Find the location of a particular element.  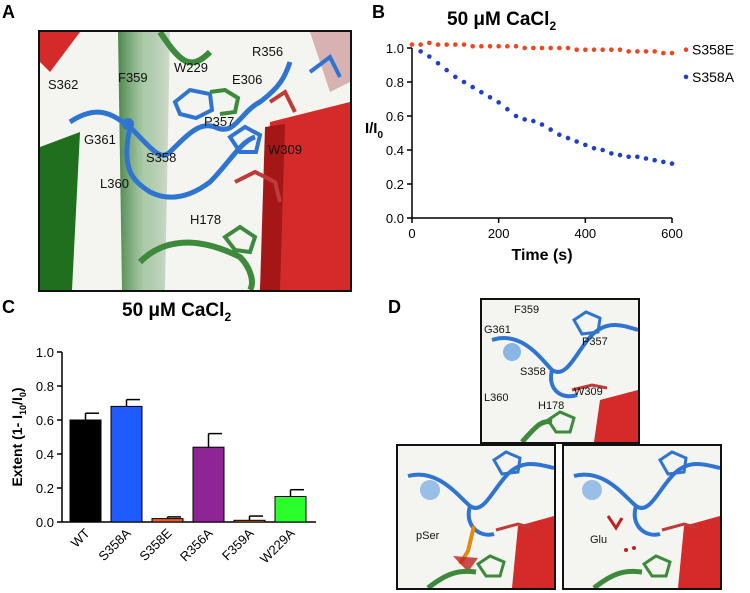

panel-d-bottom-left-art is located at coordinates (476, 517).